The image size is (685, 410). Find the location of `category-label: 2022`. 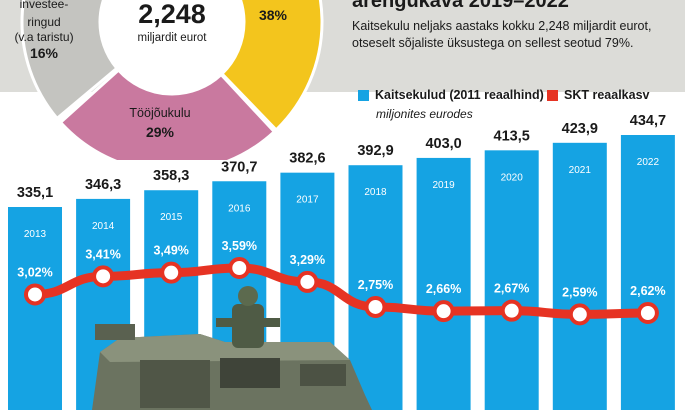

category-label: 2022 is located at coordinates (648, 162).